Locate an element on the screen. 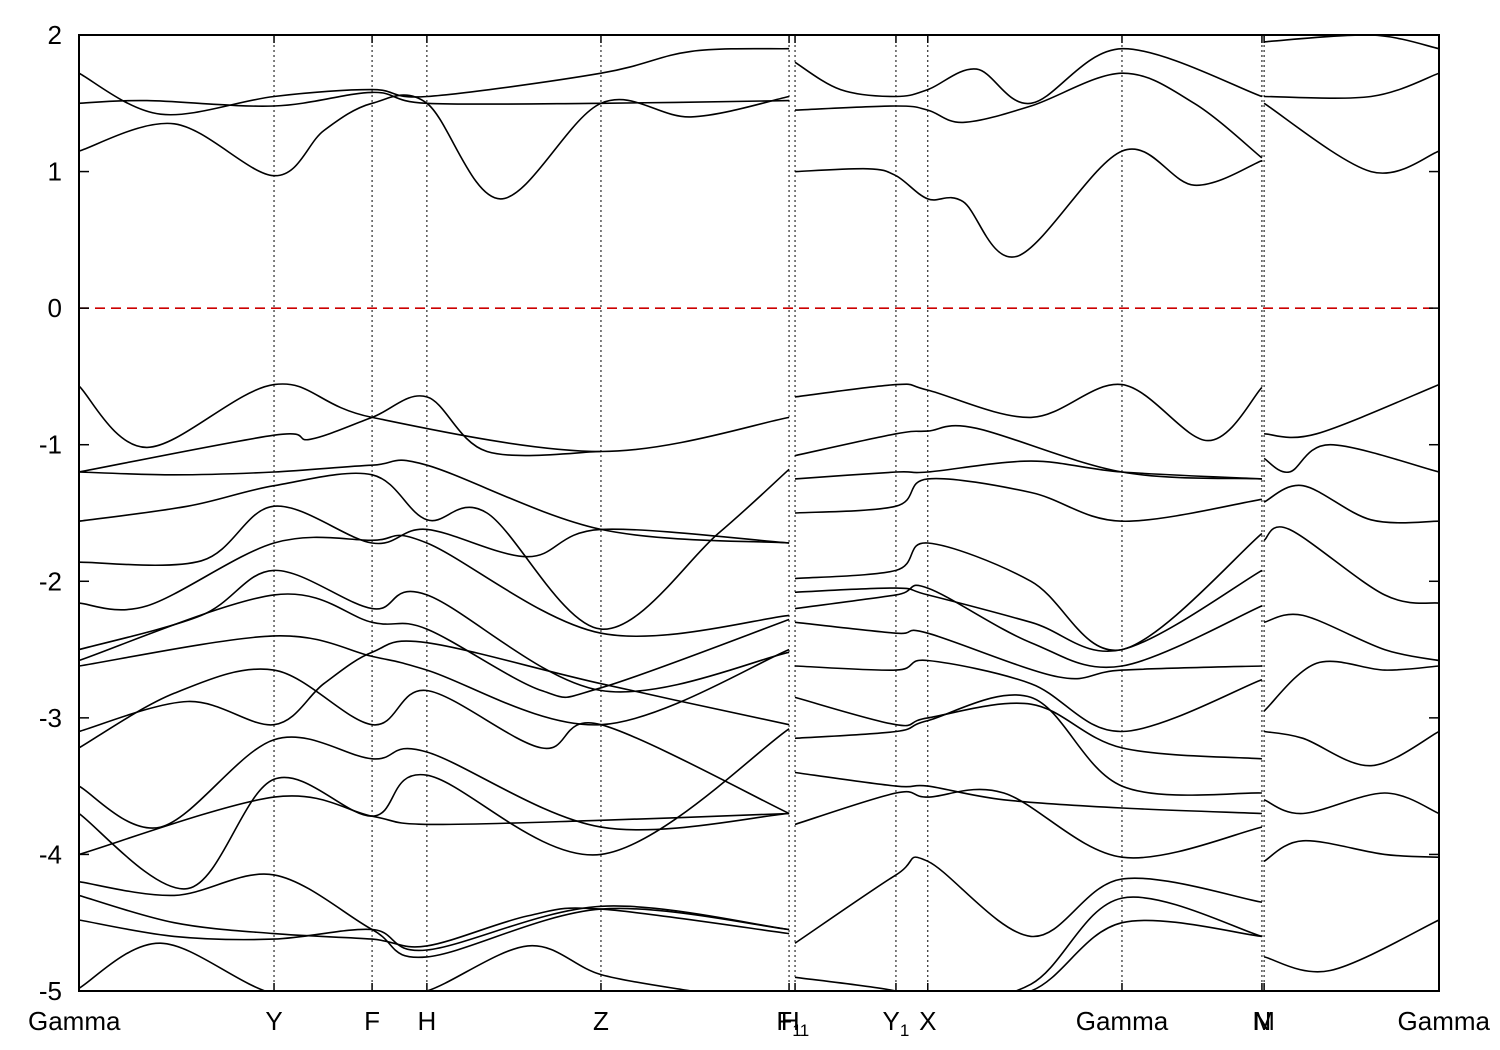 The height and width of the screenshot is (1050, 1500). kpoint-label: Z is located at coordinates (601, 1021).